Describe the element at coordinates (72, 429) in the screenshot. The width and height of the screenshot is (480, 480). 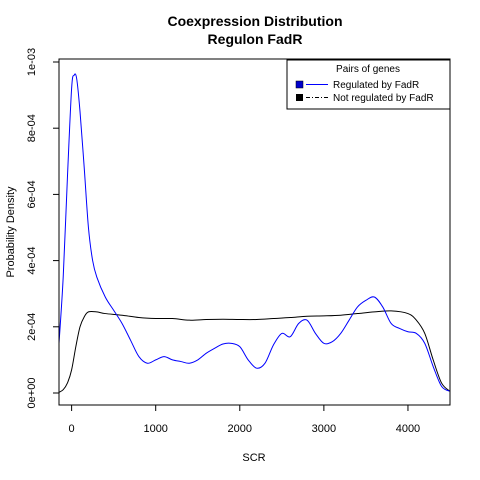
I see `x-tick-label: 0` at that location.